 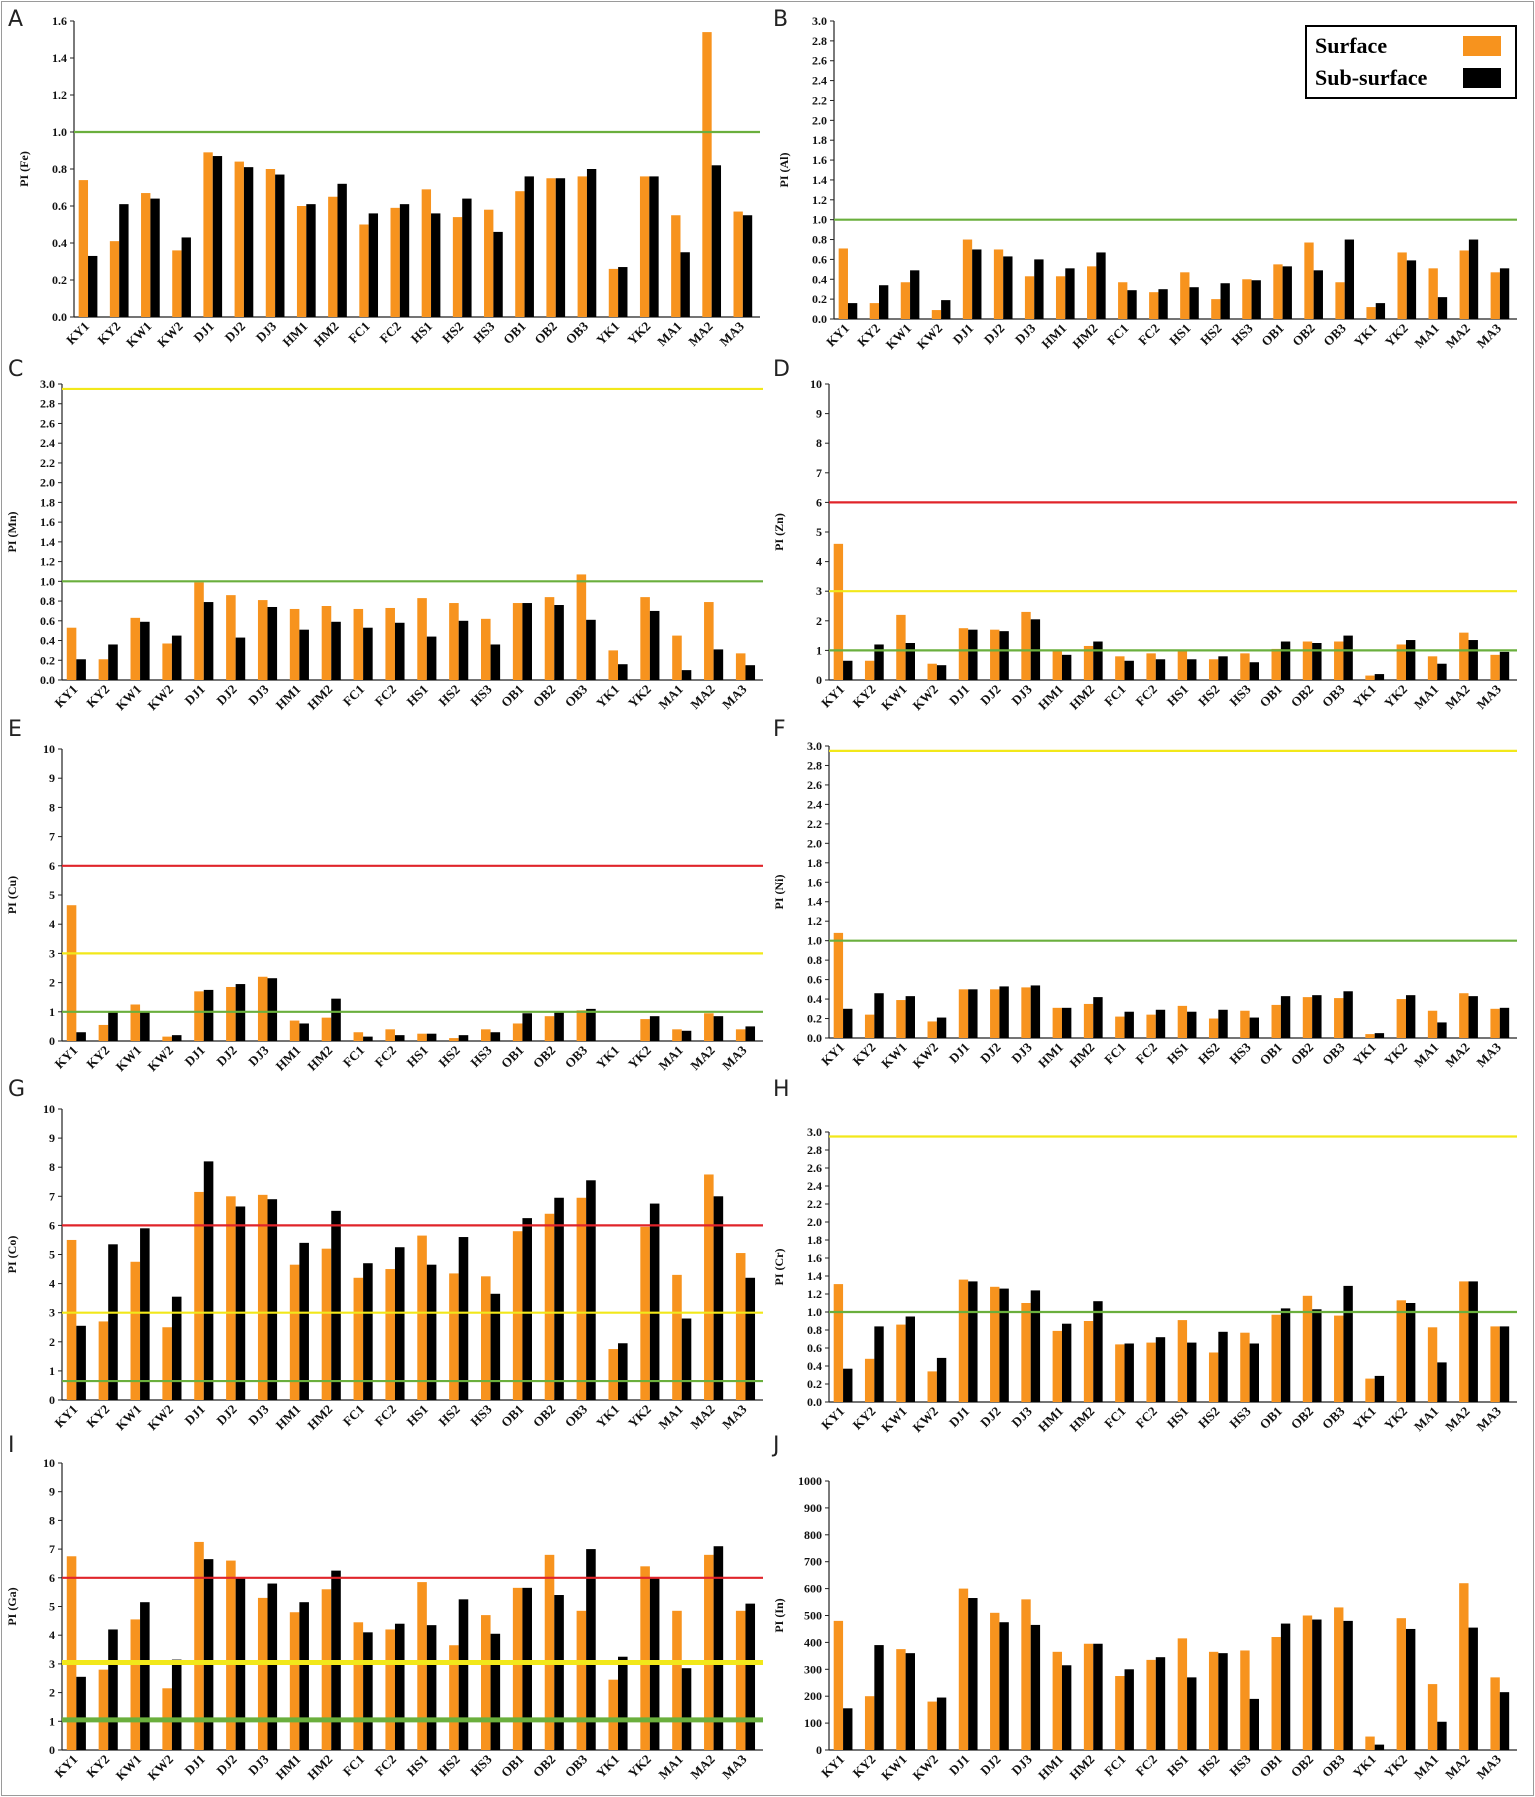 I want to click on y-tick-label: 10, so click(x=816, y=384).